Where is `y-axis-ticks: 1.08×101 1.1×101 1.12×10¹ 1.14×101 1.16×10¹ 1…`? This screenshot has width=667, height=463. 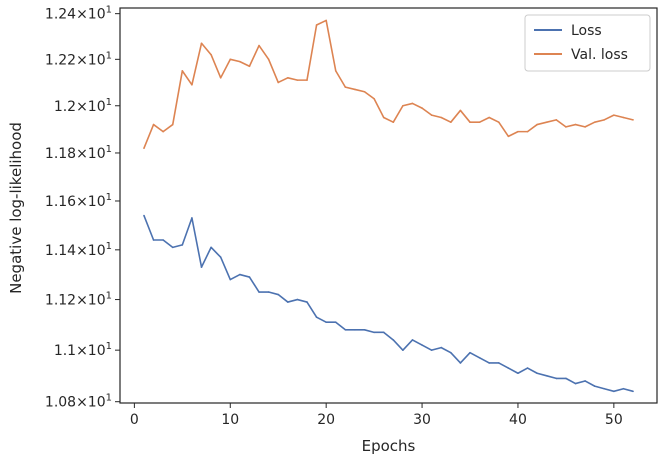
y-axis-ticks: 1.08×101 1.1×101 1.12×10¹ 1.14×101 1.16×10¹ 1… is located at coordinates (82, 208).